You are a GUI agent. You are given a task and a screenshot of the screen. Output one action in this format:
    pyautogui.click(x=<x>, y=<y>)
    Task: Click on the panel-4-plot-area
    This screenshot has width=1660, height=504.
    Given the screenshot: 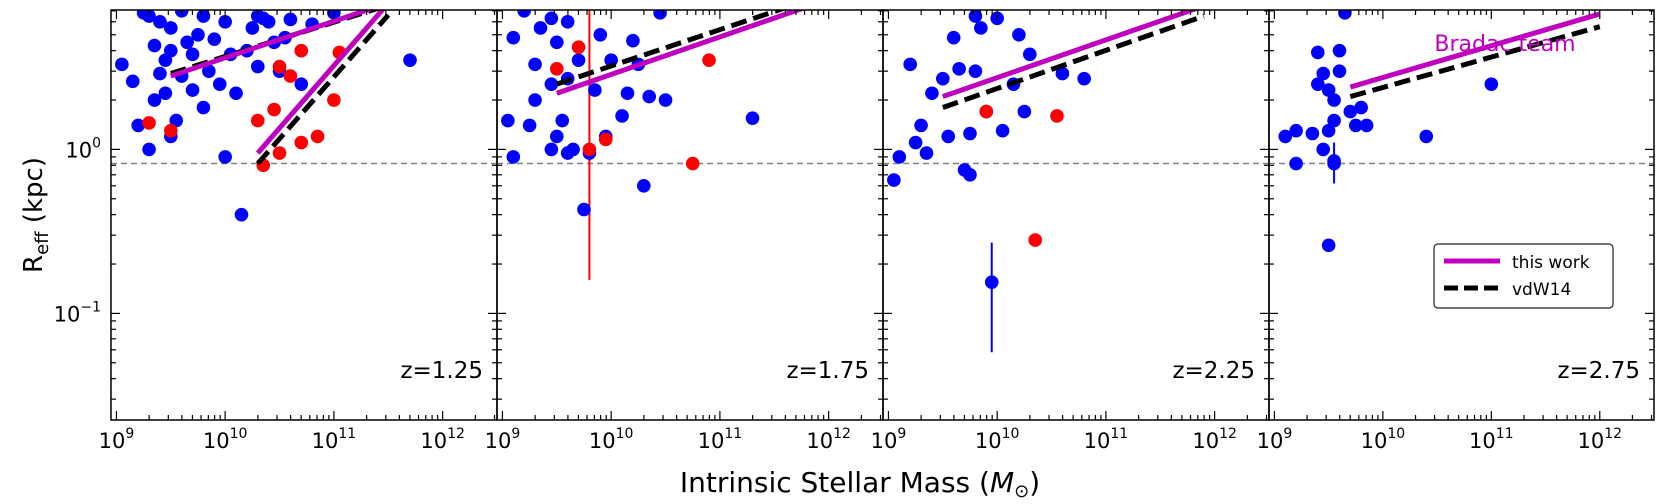 What is the action you would take?
    pyautogui.click(x=1461, y=131)
    